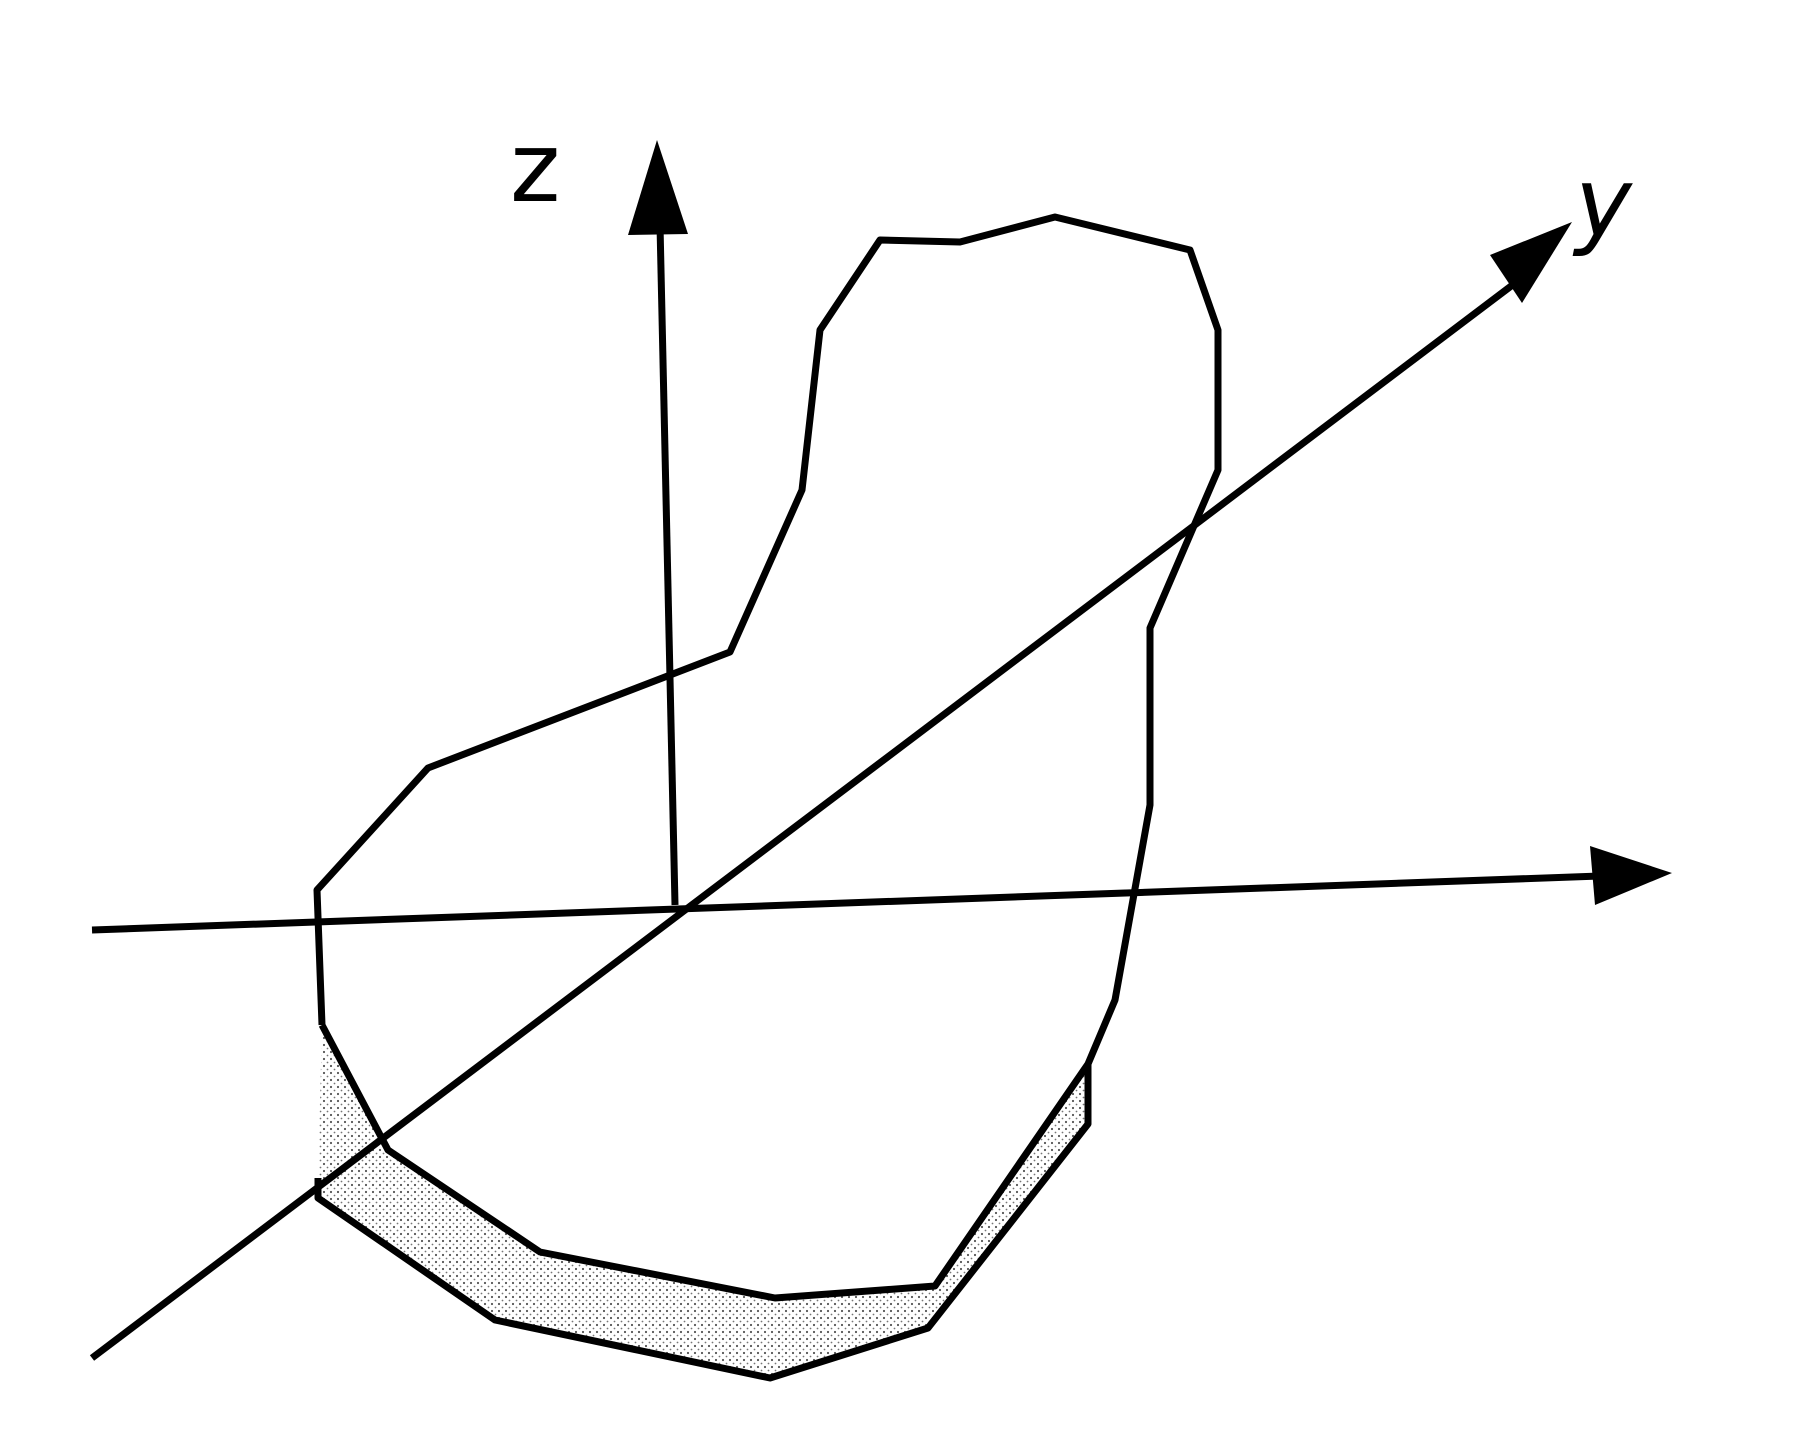 This screenshot has height=1445, width=1817. Describe the element at coordinates (1631, 875) in the screenshot. I see `x-axis-arrowhead` at that location.